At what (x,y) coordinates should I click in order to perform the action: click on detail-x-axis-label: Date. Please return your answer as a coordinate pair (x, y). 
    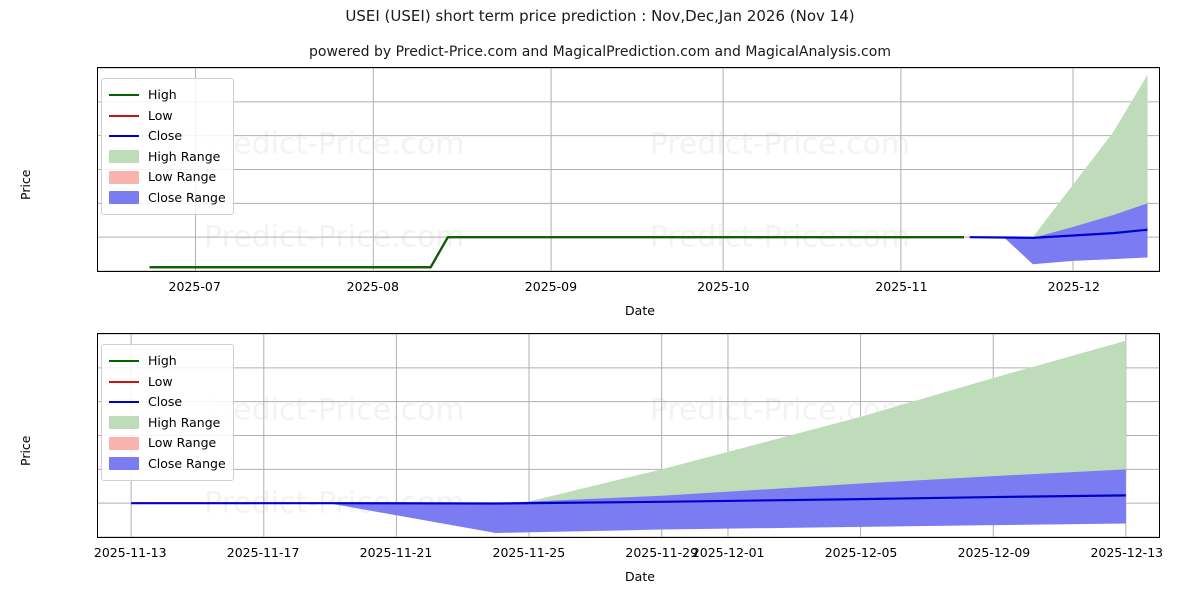
    Looking at the image, I should click on (640, 576).